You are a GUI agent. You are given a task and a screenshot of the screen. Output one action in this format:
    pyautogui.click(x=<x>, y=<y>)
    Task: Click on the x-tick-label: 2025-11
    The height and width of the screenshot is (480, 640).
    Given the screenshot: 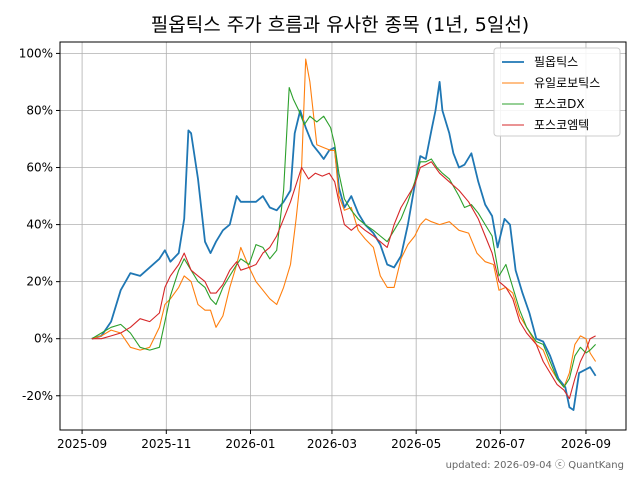 What is the action you would take?
    pyautogui.click(x=166, y=444)
    